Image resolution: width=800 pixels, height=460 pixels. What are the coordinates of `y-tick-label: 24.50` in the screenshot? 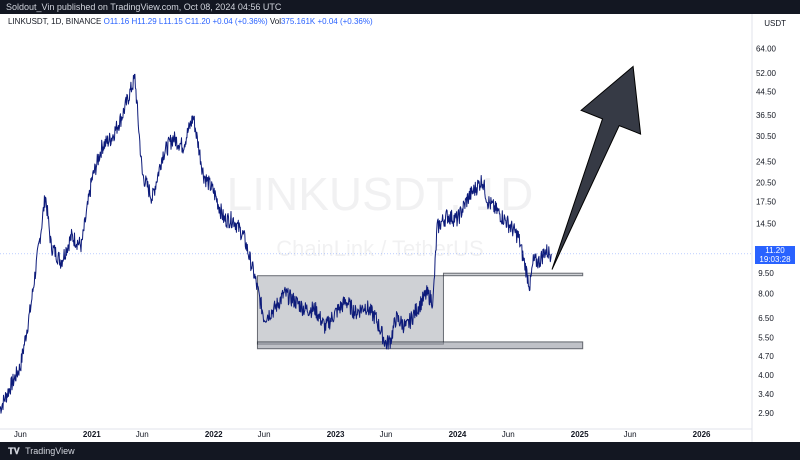 It's located at (766, 162).